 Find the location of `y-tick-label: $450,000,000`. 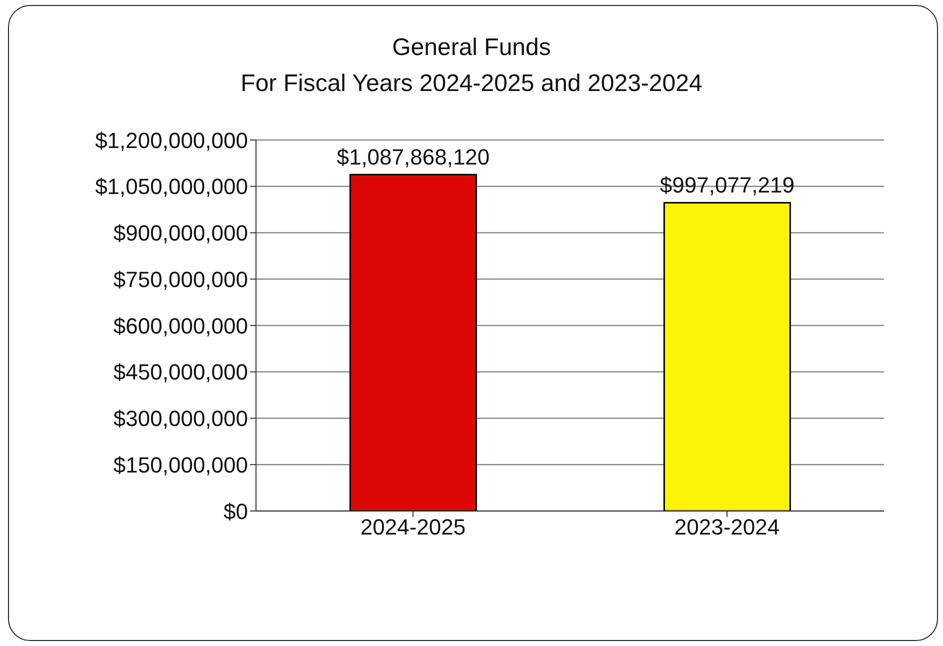

y-tick-label: $450,000,000 is located at coordinates (180, 372).